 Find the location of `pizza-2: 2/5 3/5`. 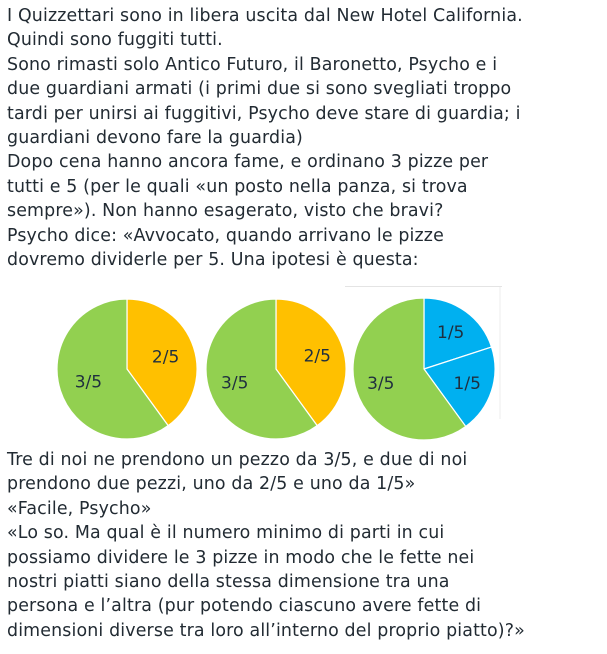

pizza-2: 2/5 3/5 is located at coordinates (276, 369).